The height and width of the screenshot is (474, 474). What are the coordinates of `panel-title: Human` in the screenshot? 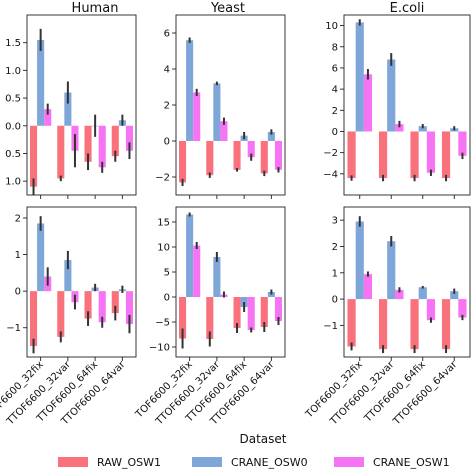 It's located at (95, 8).